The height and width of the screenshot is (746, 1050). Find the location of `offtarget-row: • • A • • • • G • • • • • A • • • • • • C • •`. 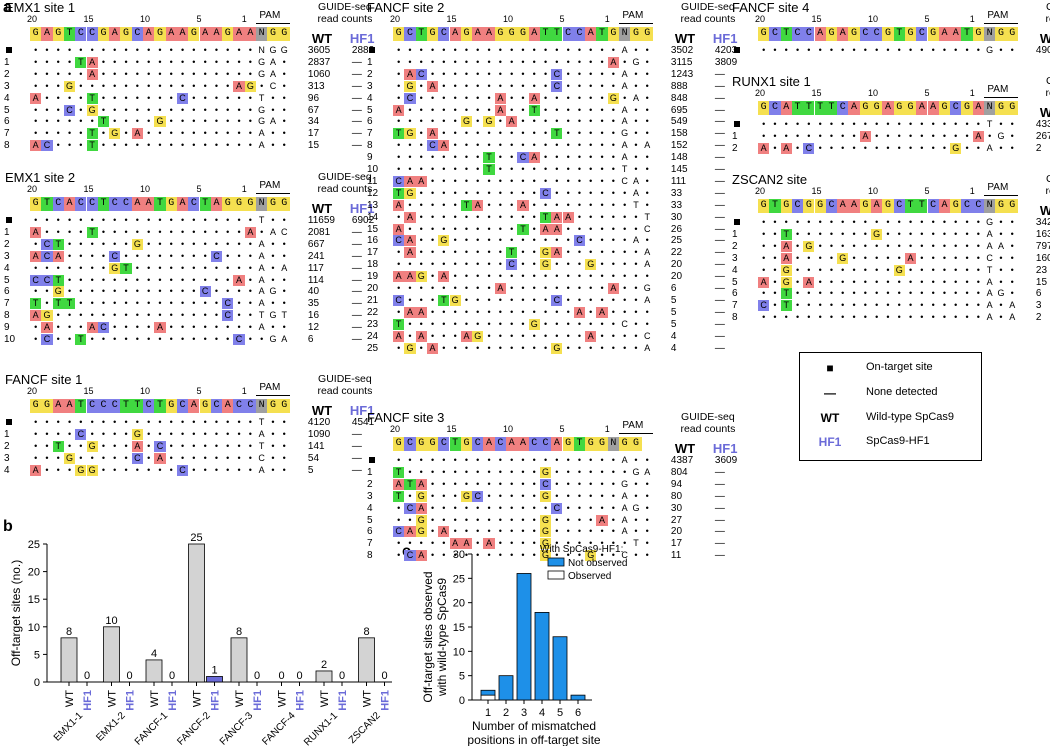

offtarget-row: • • A • • • • G • • • • • A • • • • • • C • • is located at coordinates (888, 258).